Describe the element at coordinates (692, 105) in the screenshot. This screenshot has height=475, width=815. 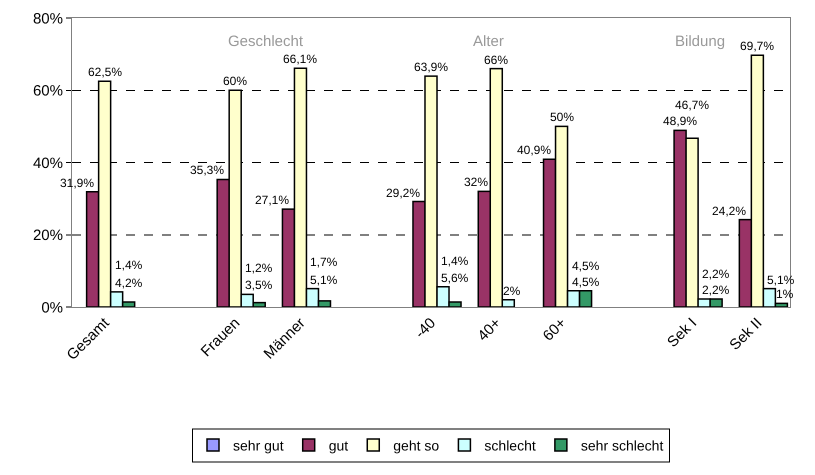
I see `data-label: 46,7%` at that location.